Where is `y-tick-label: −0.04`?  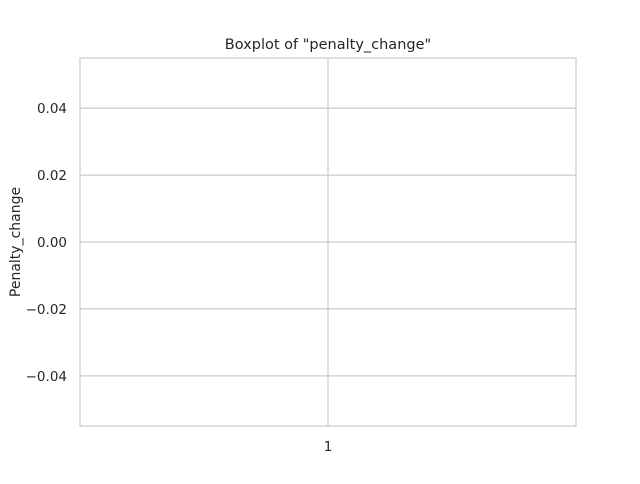 y-tick-label: −0.04 is located at coordinates (46, 377).